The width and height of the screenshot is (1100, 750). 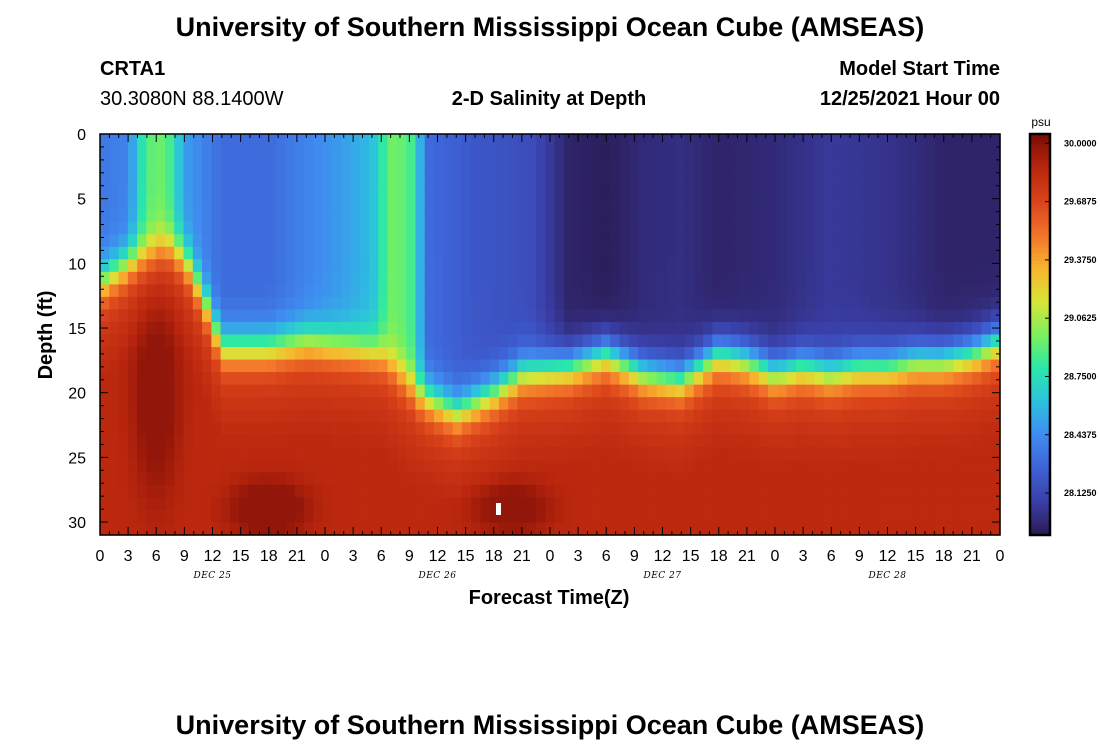 I want to click on y-tick-label: 10, so click(x=77, y=264).